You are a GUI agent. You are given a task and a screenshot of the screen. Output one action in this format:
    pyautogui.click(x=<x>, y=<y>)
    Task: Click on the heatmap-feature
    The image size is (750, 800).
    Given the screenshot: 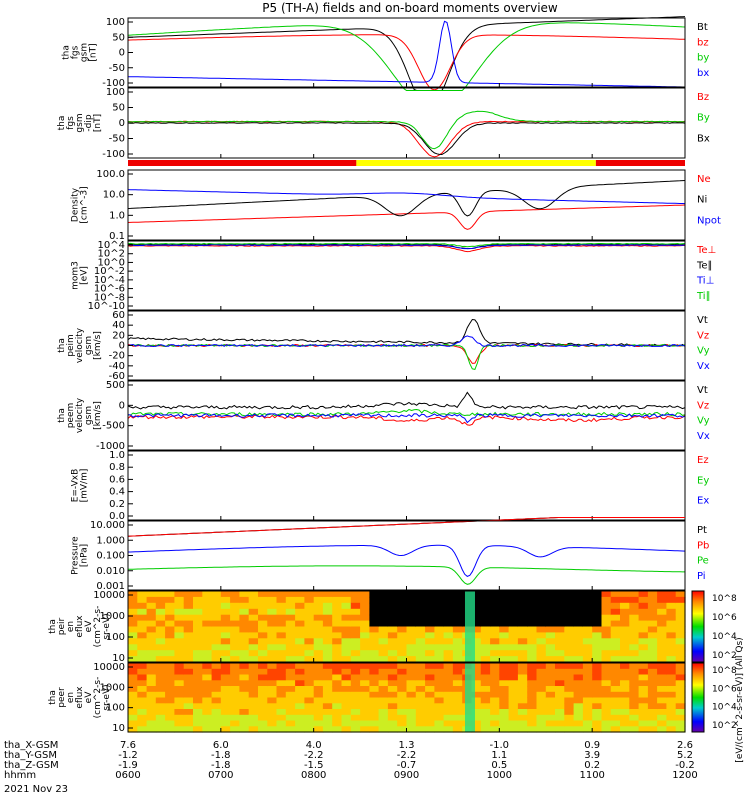 What is the action you would take?
    pyautogui.click(x=469, y=626)
    